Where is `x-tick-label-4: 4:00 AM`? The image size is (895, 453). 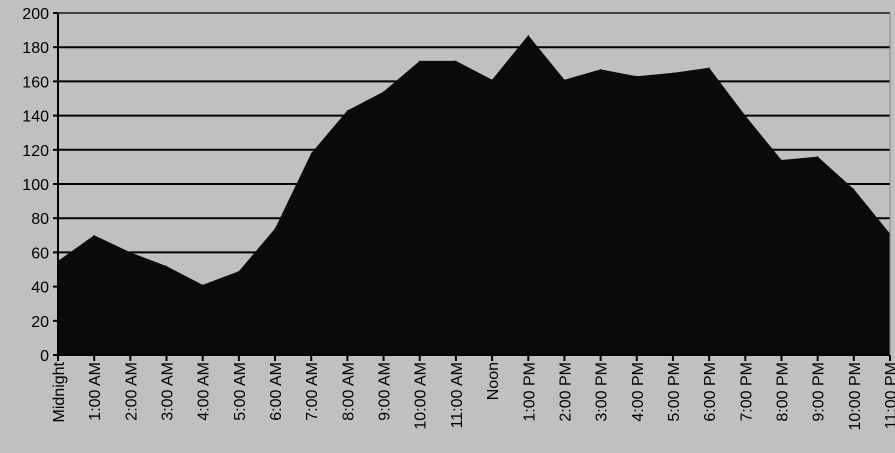
x-tick-label-4: 4:00 AM is located at coordinates (204, 391).